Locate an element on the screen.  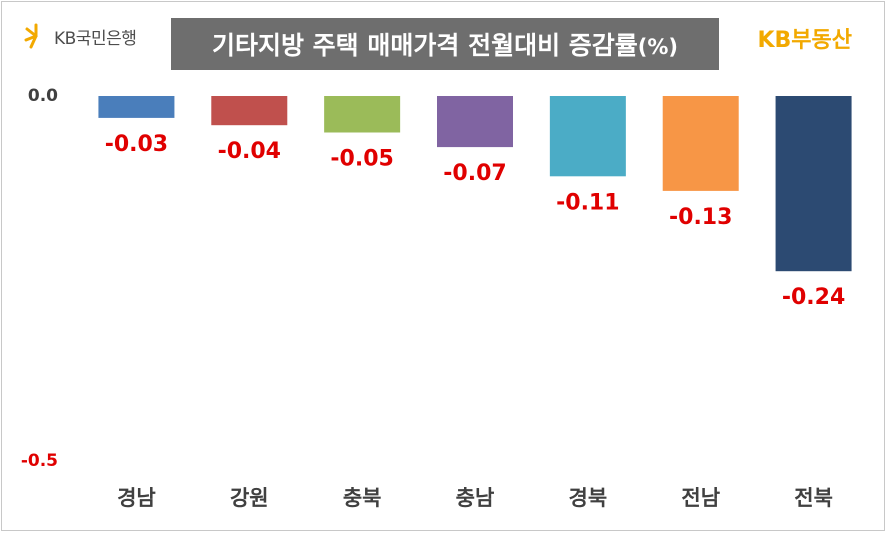
x-tick-label: 전남 is located at coordinates (700, 498).